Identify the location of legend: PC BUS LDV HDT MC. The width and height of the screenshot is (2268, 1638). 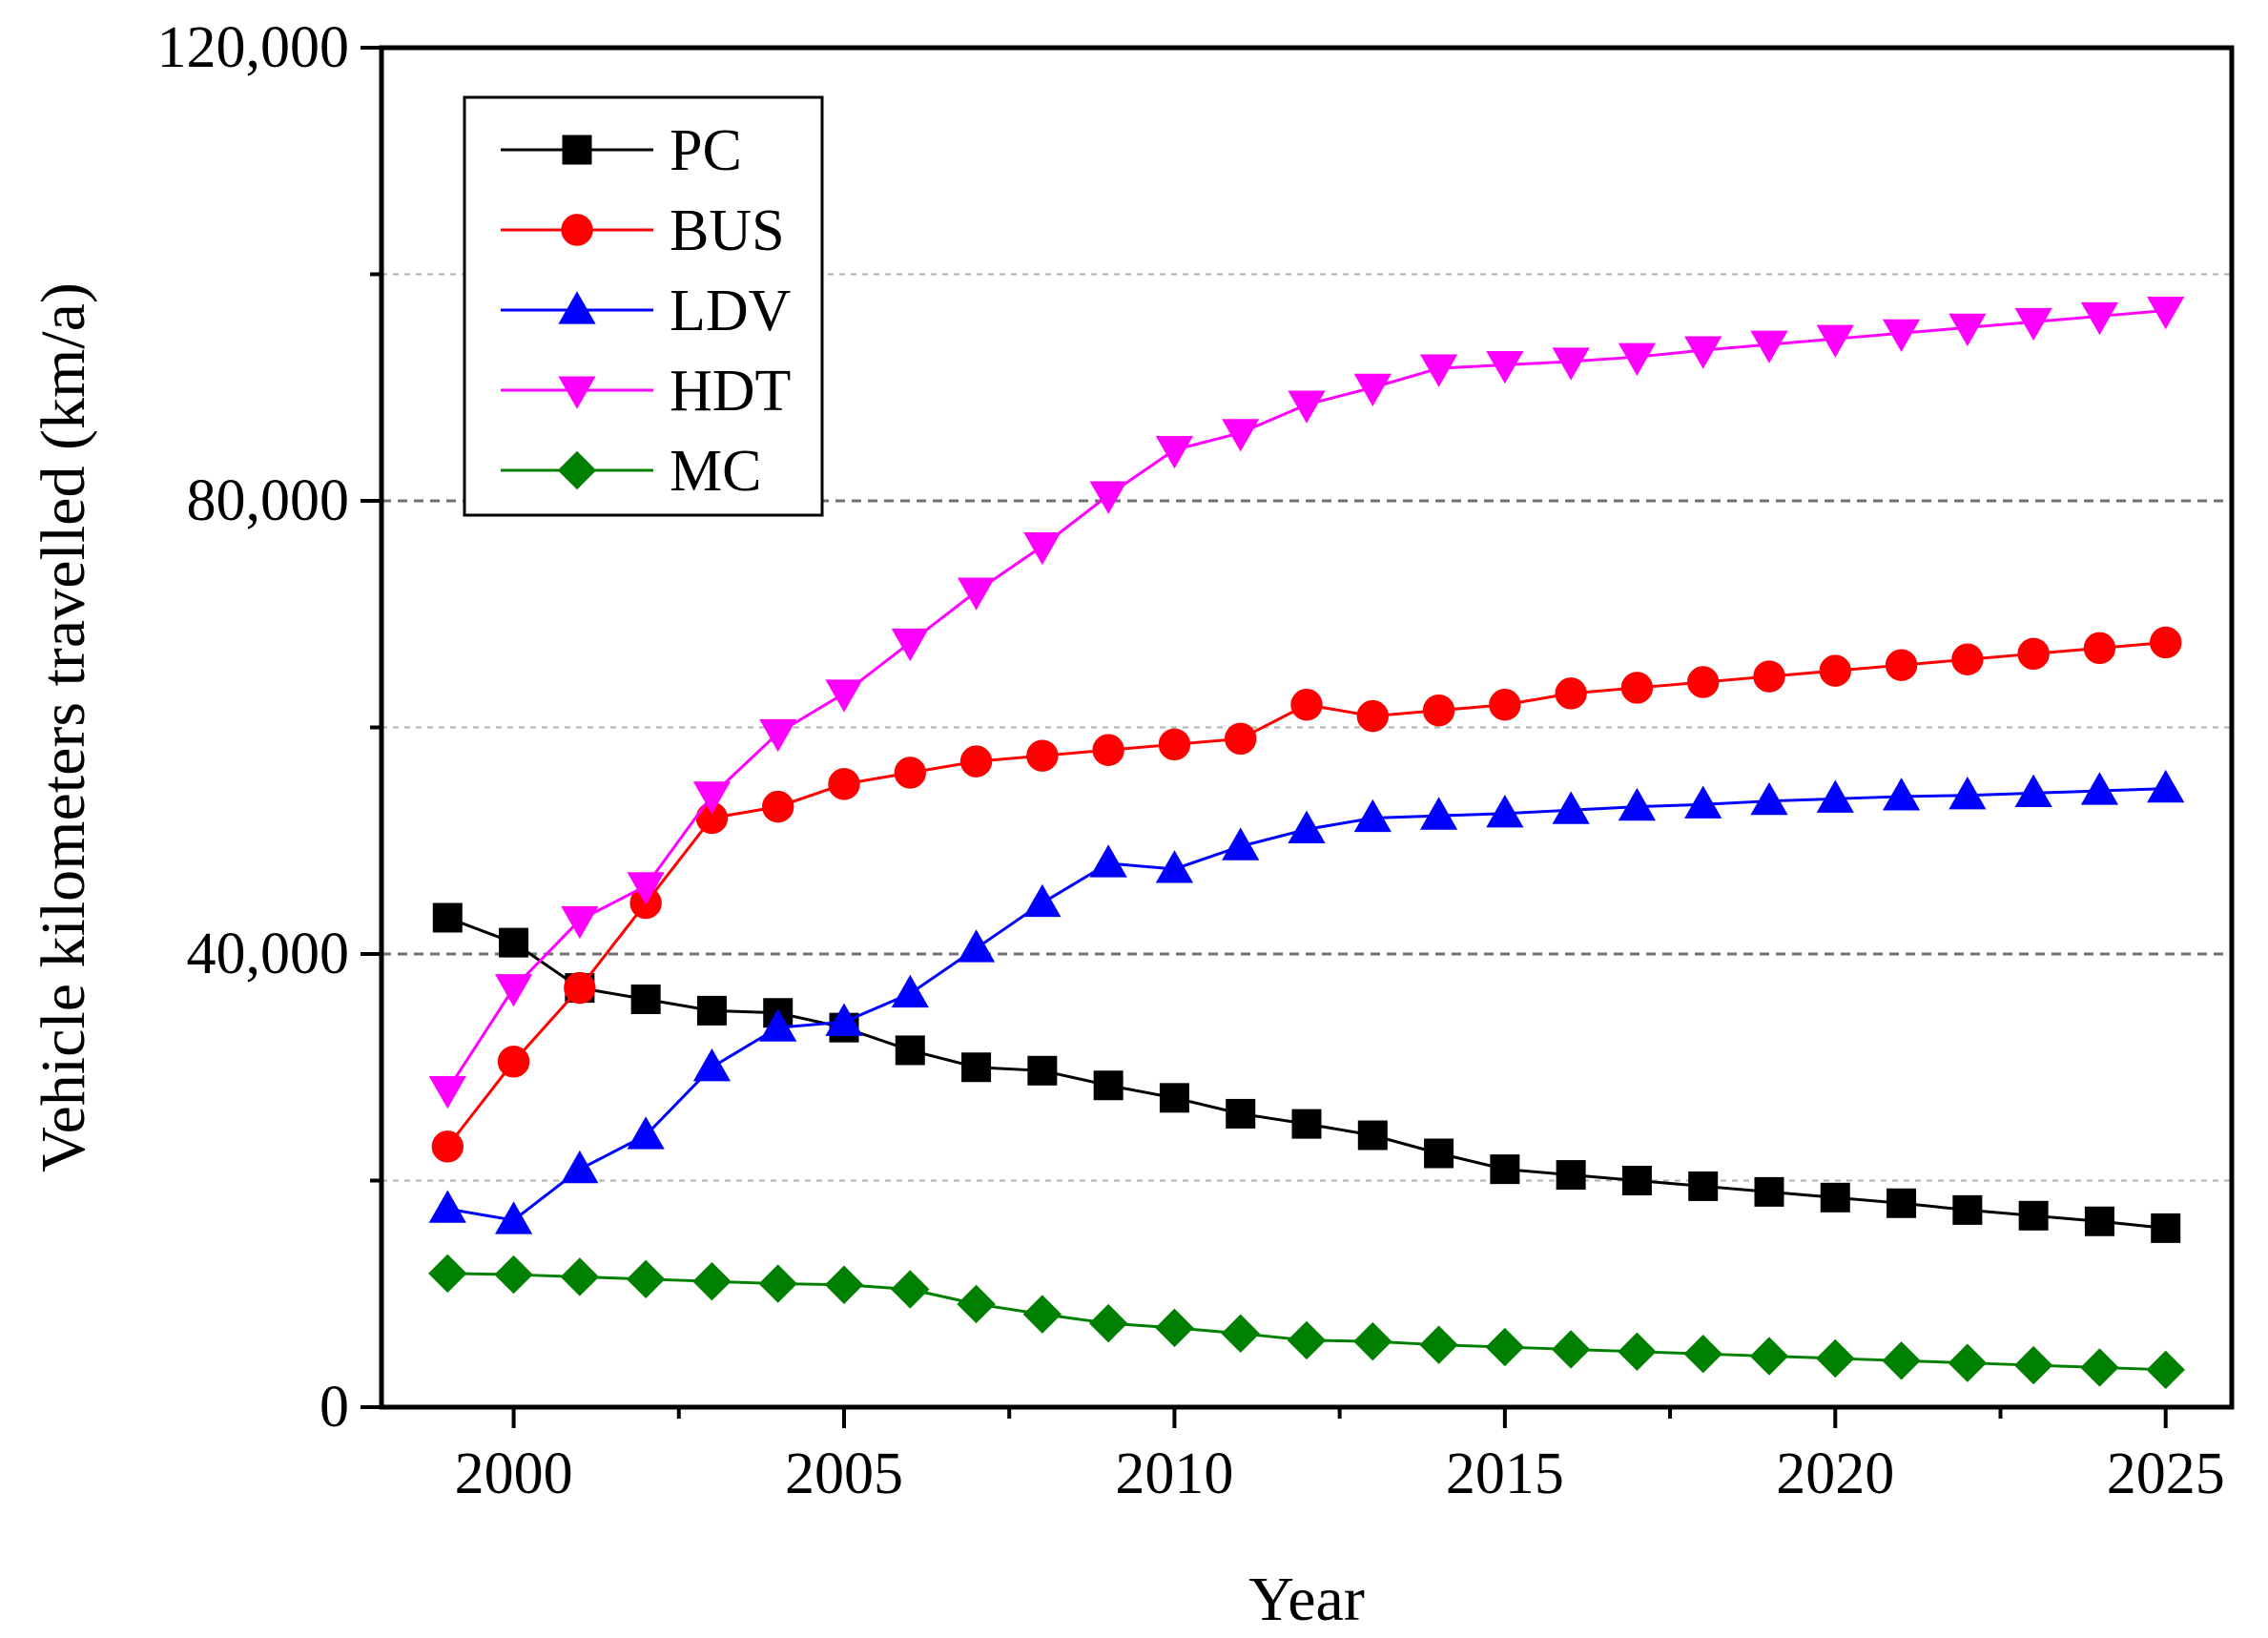
(643, 306).